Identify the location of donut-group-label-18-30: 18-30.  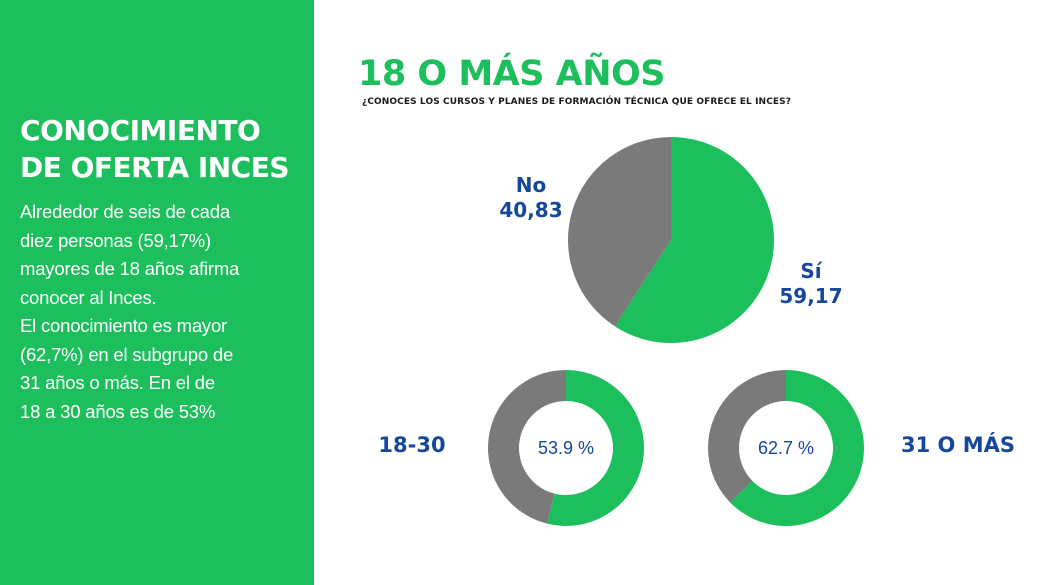
(412, 445).